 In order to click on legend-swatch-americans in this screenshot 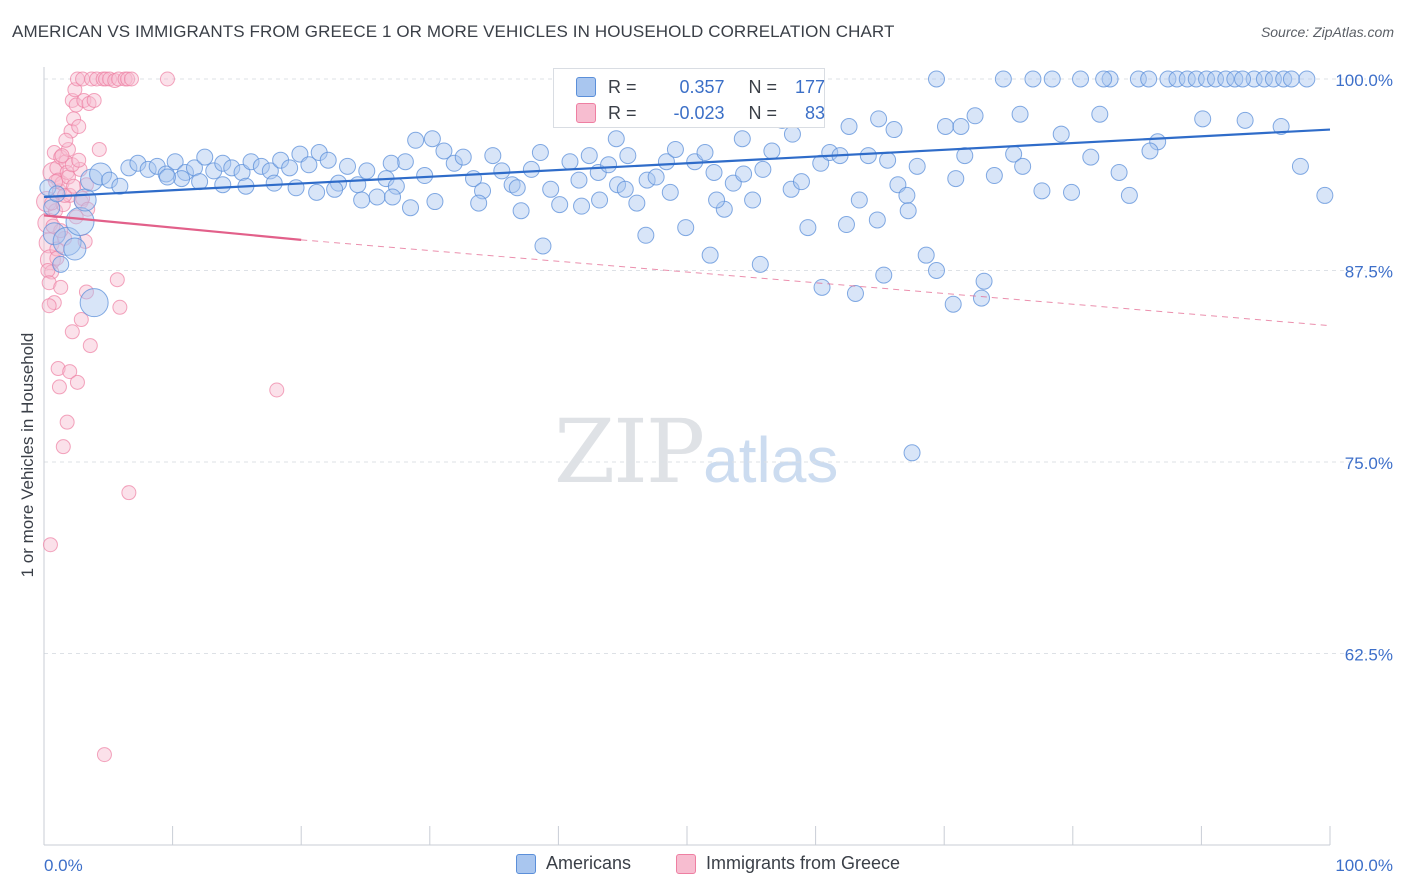, I will do `click(526, 863)`.